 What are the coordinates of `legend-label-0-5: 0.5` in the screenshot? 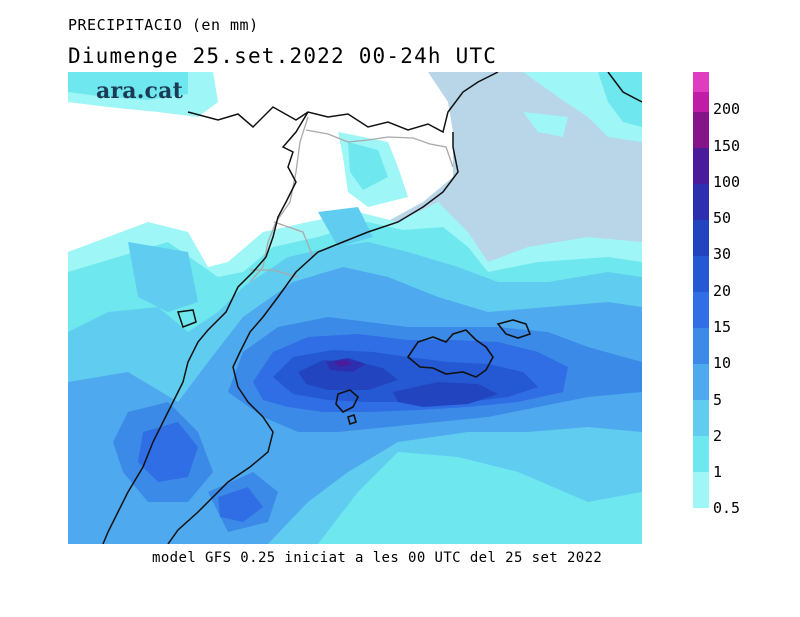 It's located at (727, 508).